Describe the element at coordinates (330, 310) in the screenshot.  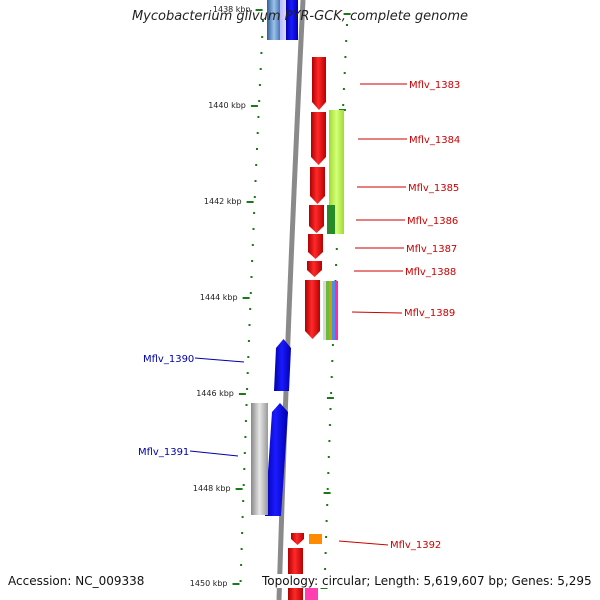
I see `cog-bar-multicolor` at that location.